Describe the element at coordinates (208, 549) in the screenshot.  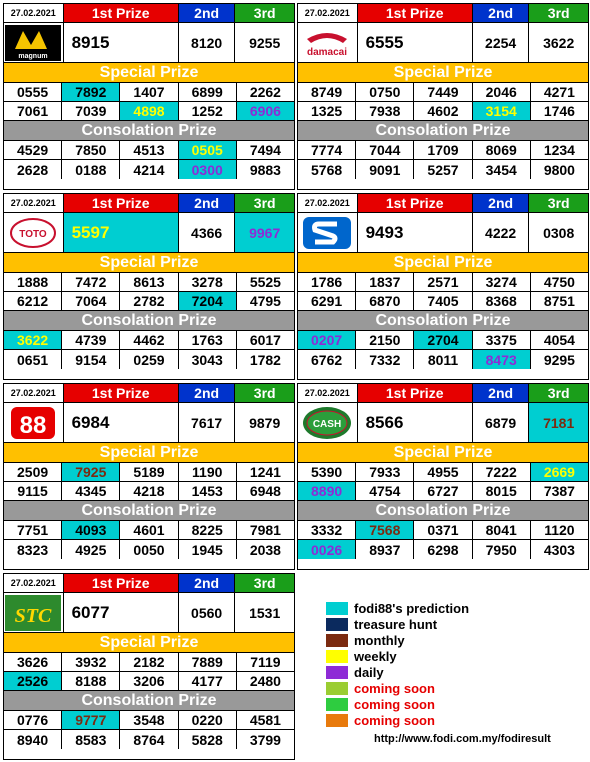
I see `consolation-prize-number: 1945` at that location.